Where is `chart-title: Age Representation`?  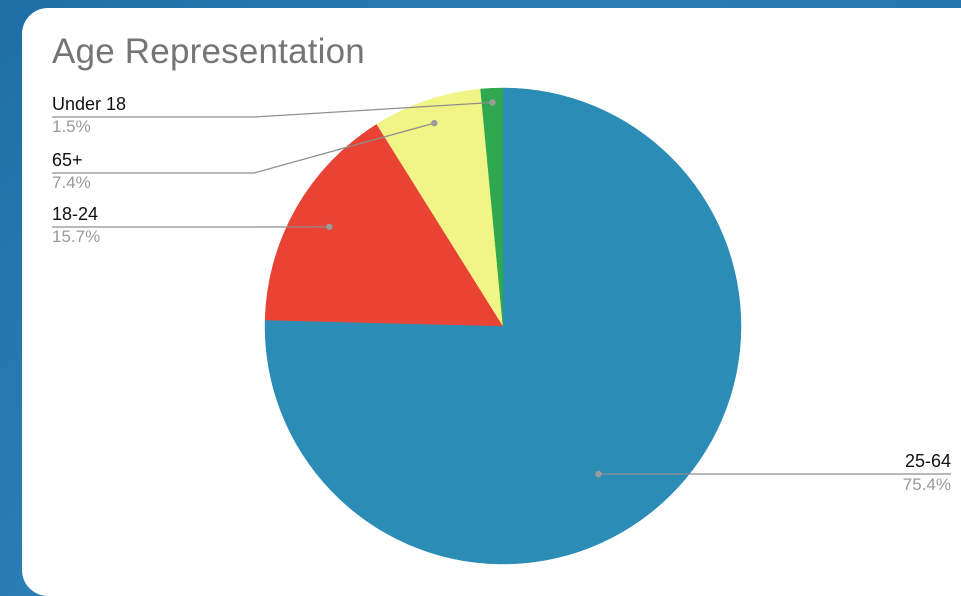
chart-title: Age Representation is located at coordinates (208, 51).